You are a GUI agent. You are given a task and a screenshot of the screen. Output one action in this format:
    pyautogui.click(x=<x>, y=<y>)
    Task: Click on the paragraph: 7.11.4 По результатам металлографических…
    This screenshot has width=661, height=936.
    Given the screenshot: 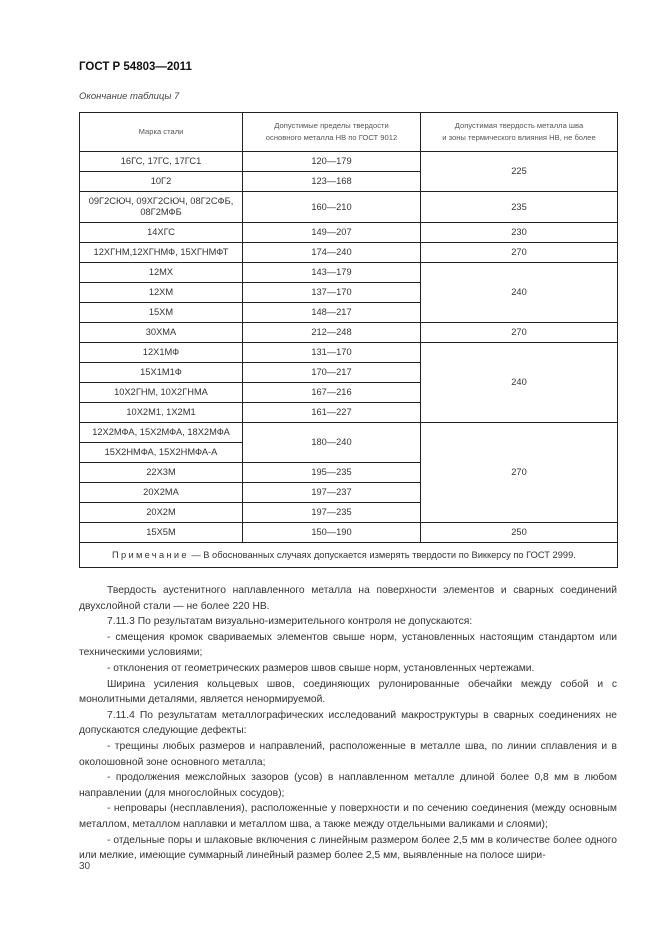 What is the action you would take?
    pyautogui.click(x=348, y=723)
    